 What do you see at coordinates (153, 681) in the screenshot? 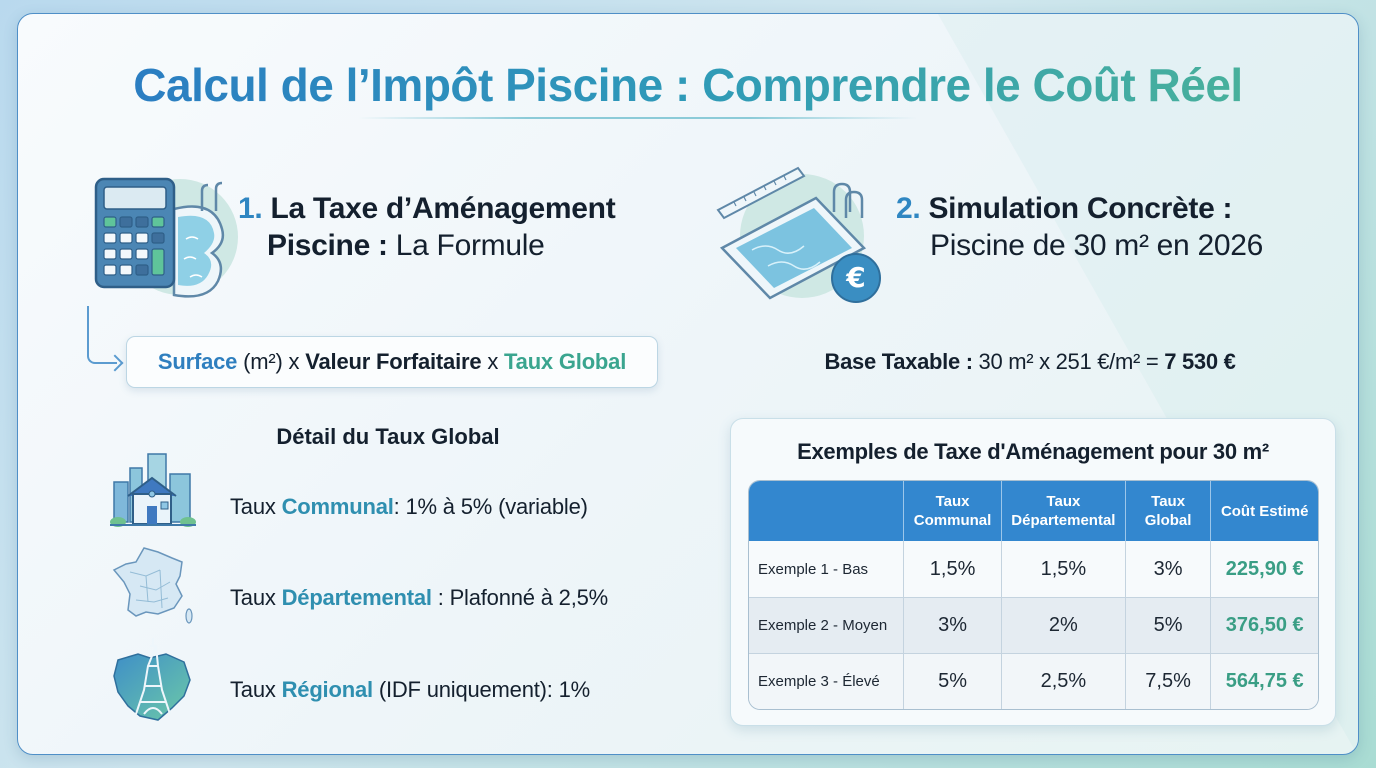
I see `idf-eiffel-icon` at bounding box center [153, 681].